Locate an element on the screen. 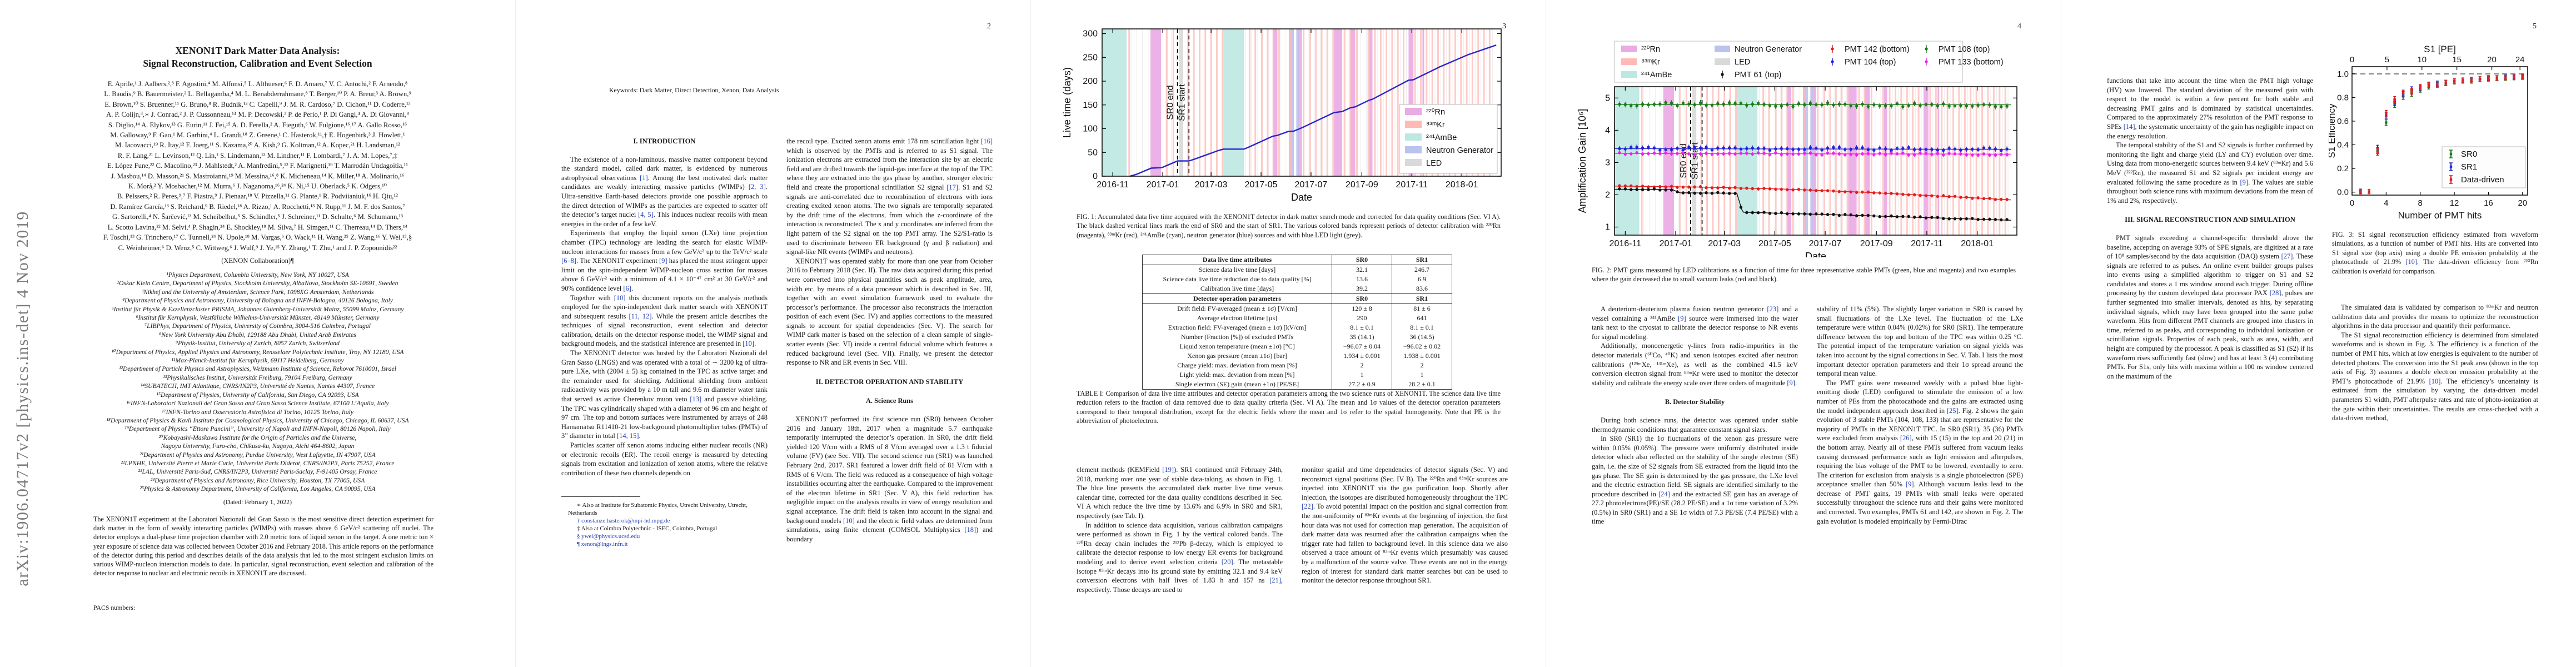  citation-ref: [24] is located at coordinates (1664, 494).